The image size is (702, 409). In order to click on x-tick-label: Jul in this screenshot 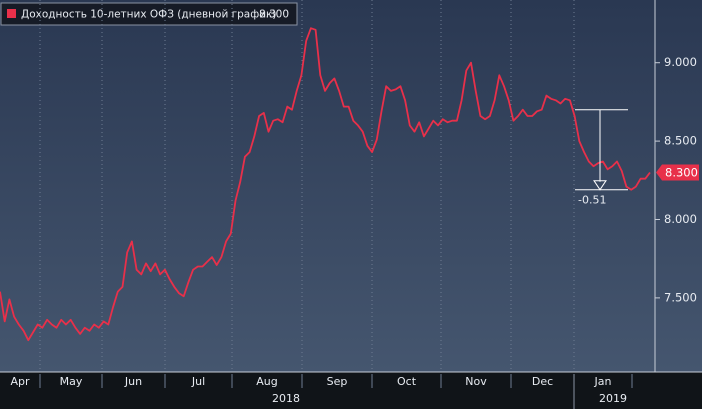, I will do `click(198, 381)`.